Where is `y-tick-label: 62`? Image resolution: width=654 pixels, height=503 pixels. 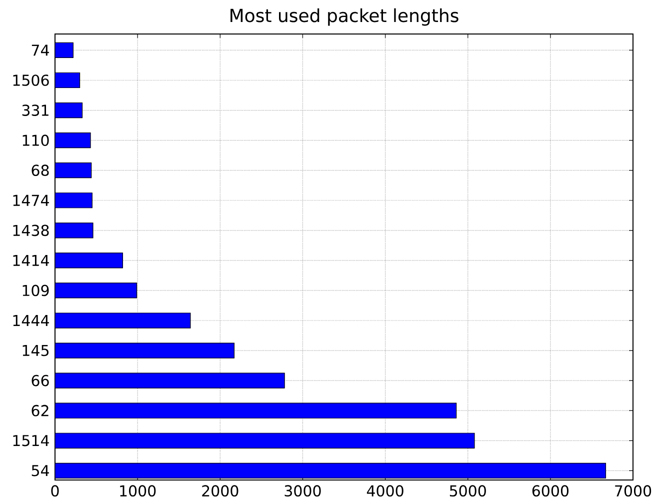 y-tick-label: 62 is located at coordinates (40, 410).